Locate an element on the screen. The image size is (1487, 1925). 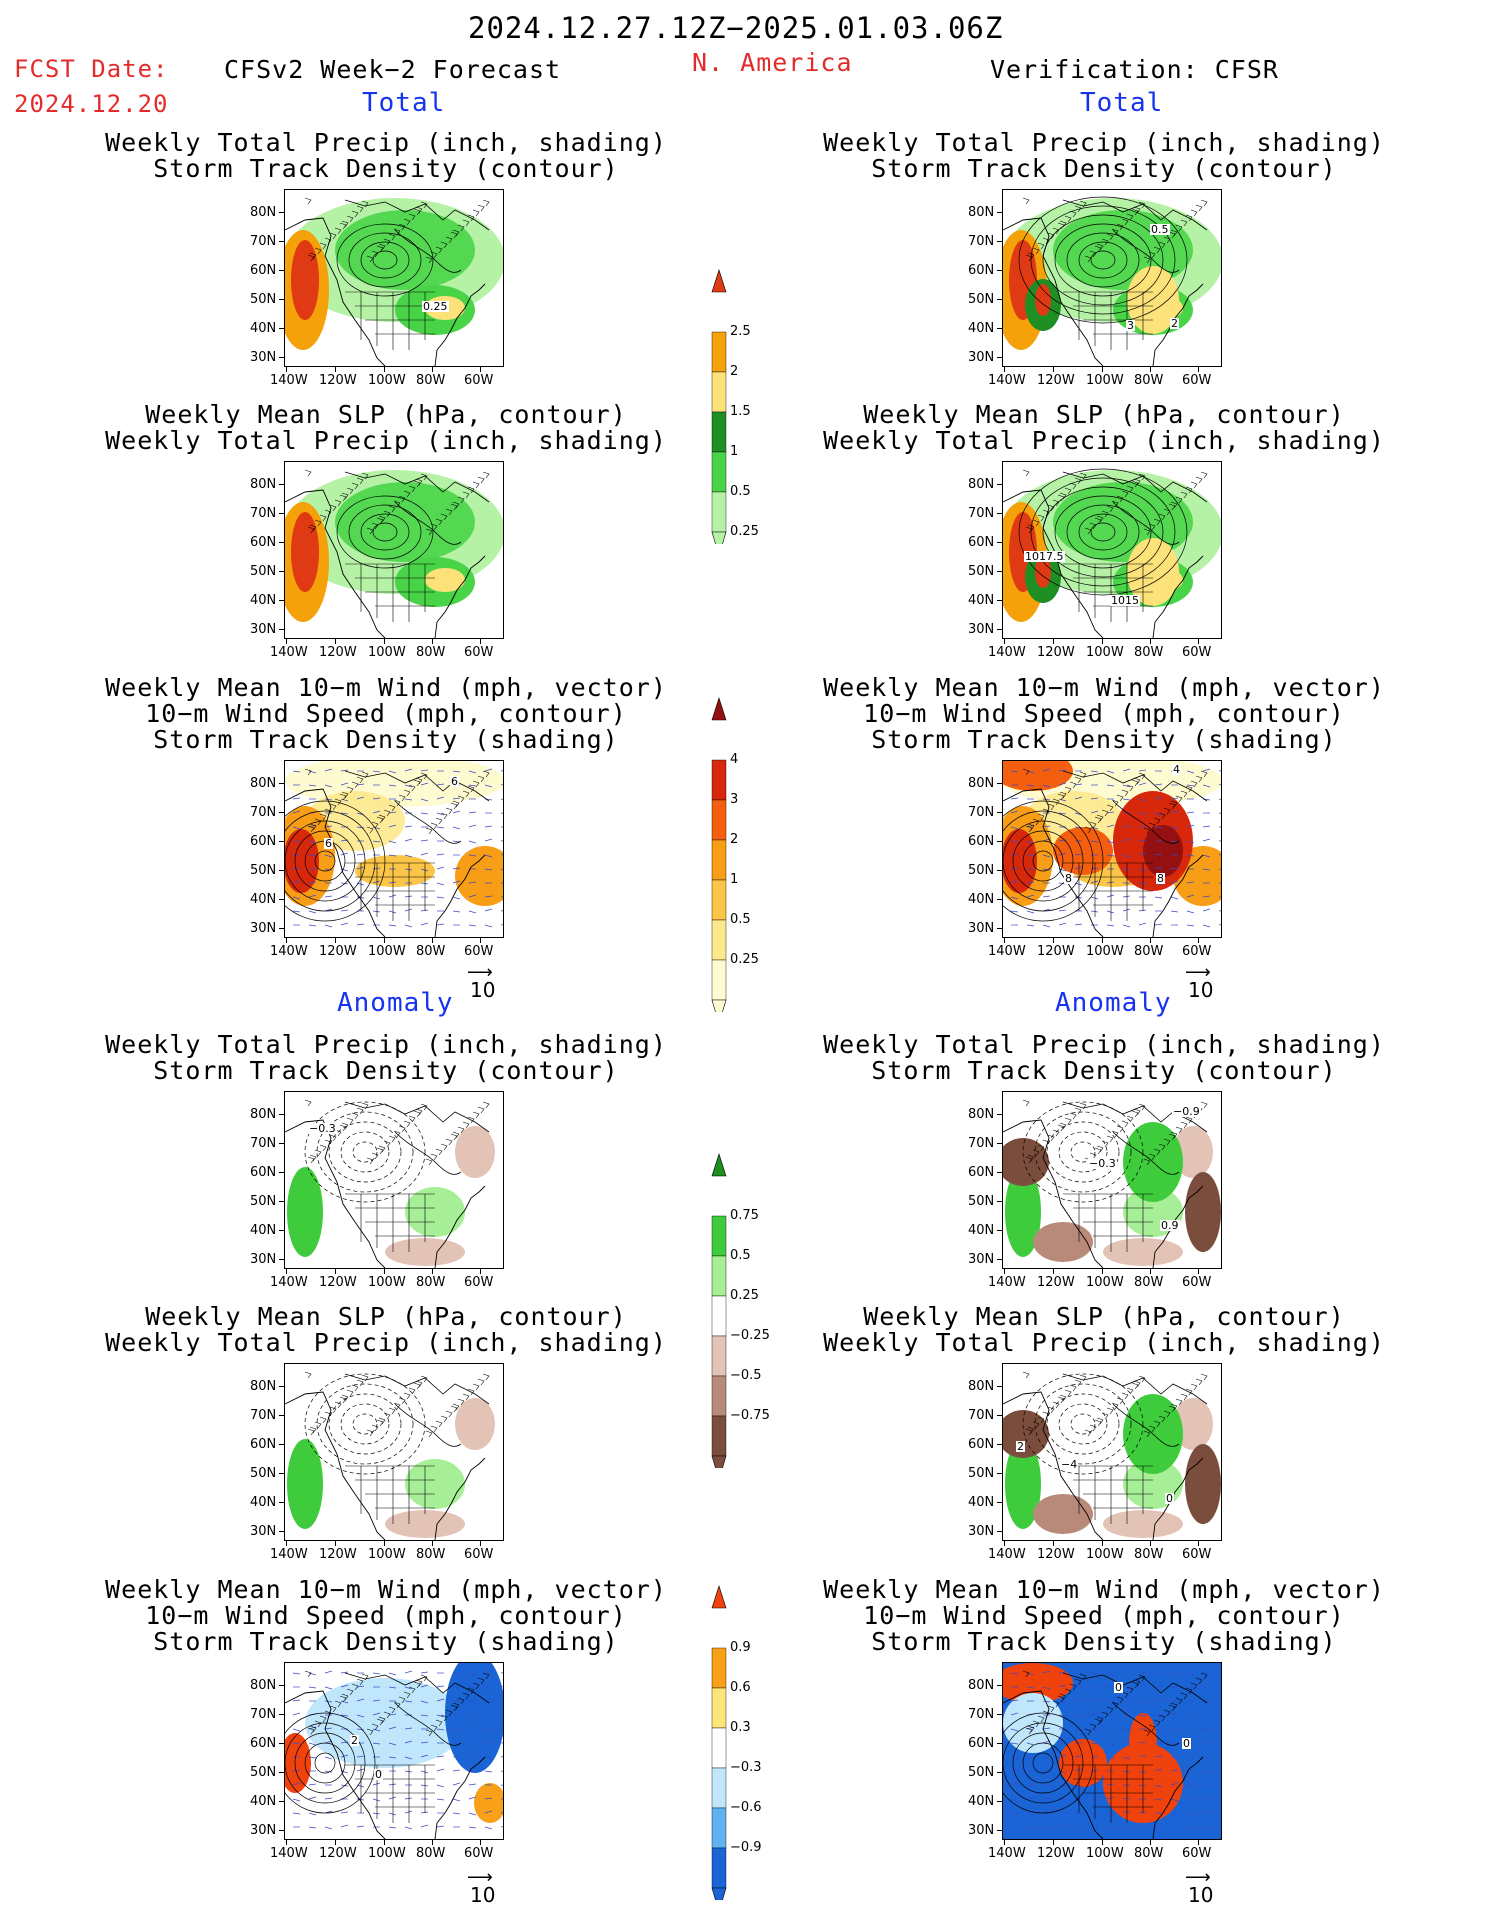
map-plot-r2-fcst is located at coordinates (394, 550).